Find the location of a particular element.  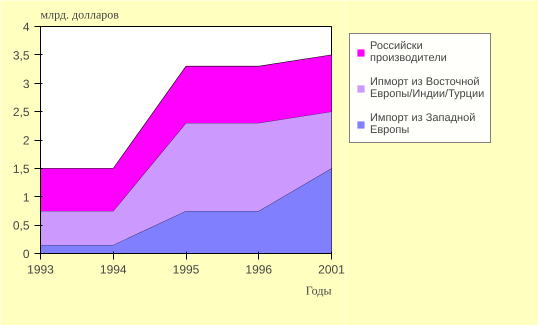

y-tick-label: 4 is located at coordinates (26, 27).